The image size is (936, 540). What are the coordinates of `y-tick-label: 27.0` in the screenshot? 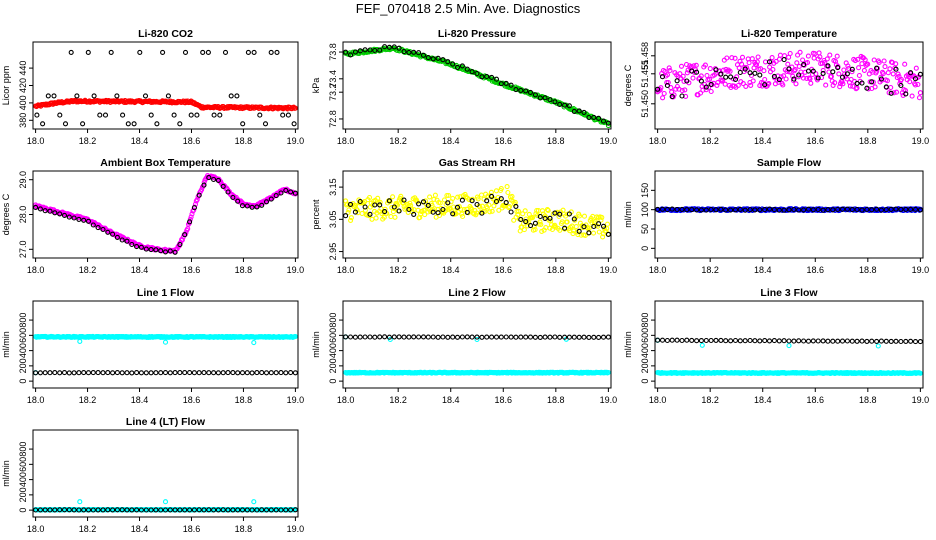 It's located at (23, 250).